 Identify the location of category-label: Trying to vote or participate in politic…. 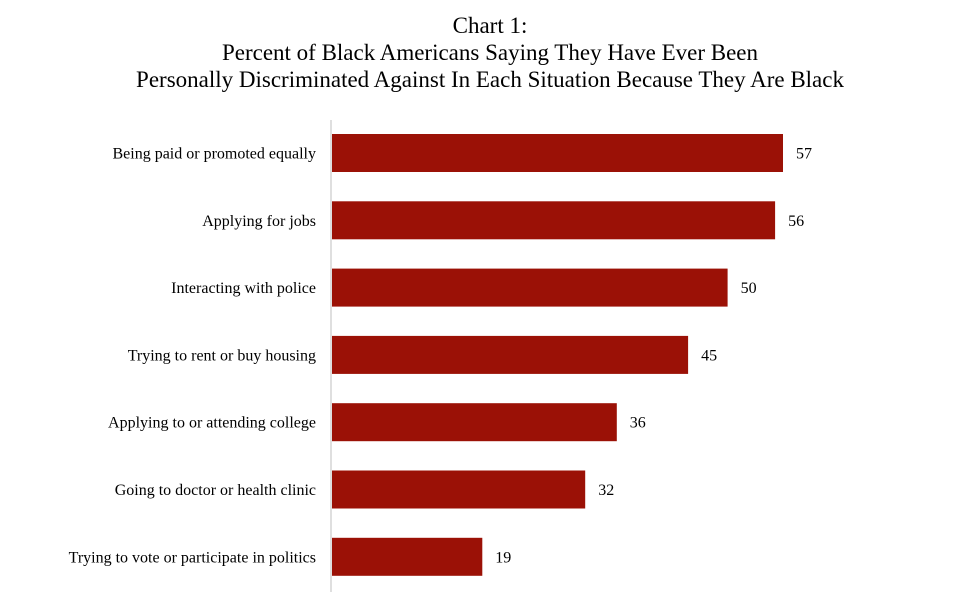
(192, 557).